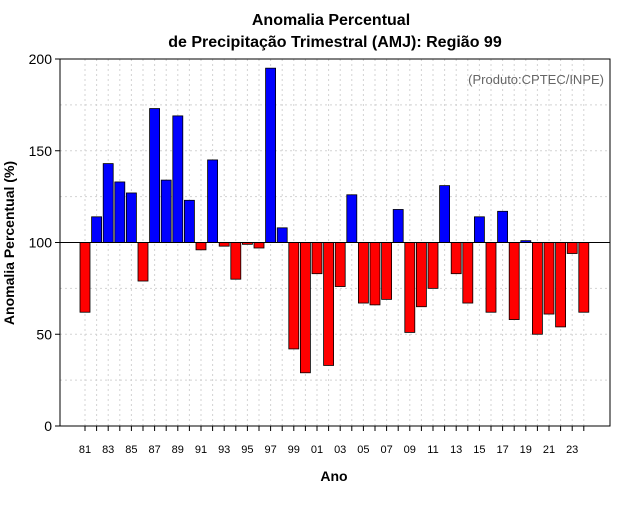 This screenshot has width=640, height=505. Describe the element at coordinates (502, 450) in the screenshot. I see `x-tick-label: 17` at that location.